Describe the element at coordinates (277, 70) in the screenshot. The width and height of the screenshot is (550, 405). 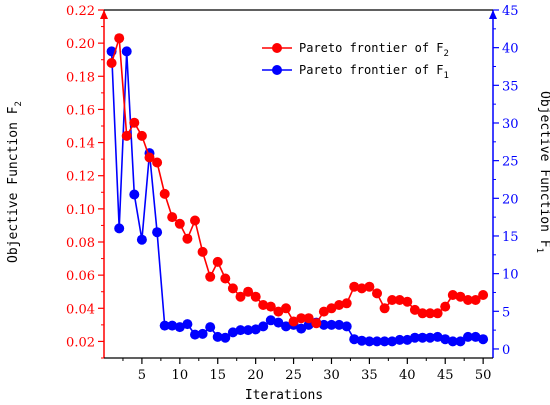
I see `legend-marker-f1` at that location.